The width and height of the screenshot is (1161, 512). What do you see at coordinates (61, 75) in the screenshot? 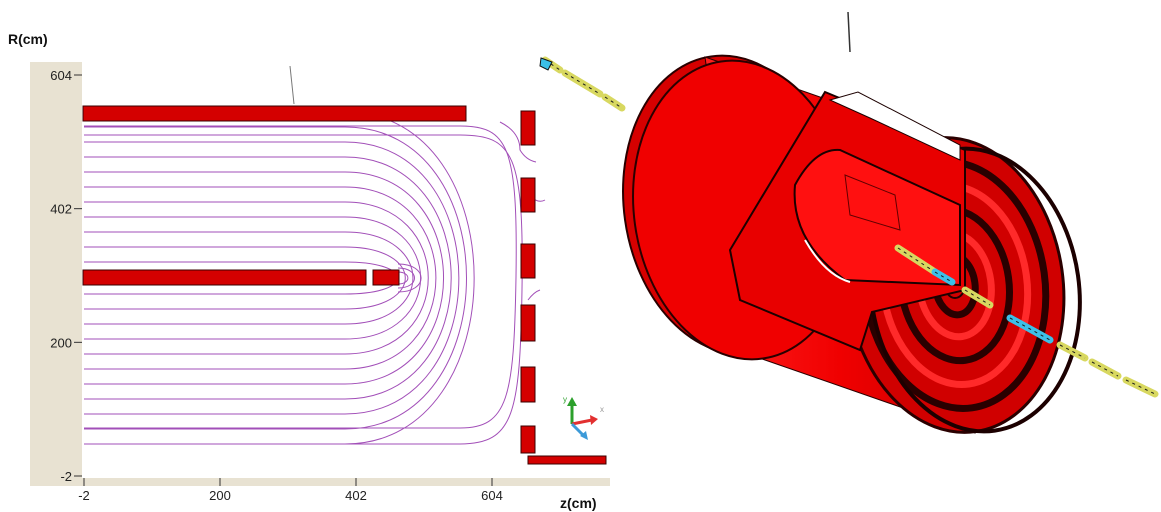
I see `y-tick-label: 604` at bounding box center [61, 75].